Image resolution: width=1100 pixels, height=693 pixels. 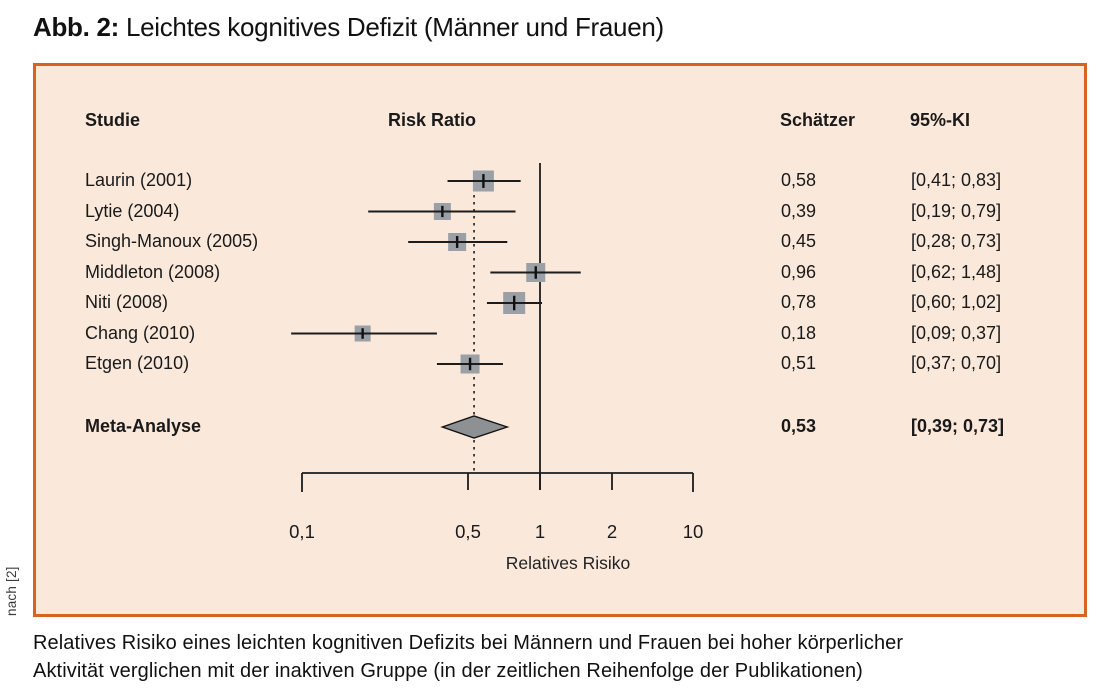 I want to click on study-label: Singh-Manoux (2005), so click(x=172, y=241).